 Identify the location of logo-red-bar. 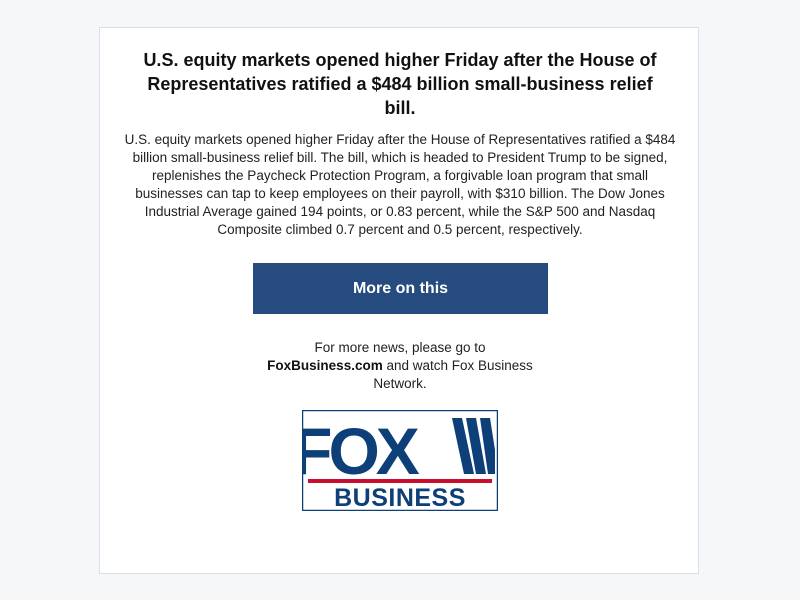
(400, 481).